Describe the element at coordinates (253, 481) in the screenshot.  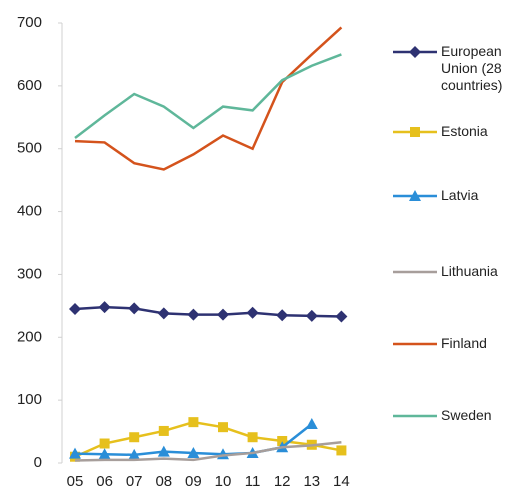
I see `x-tick-label: 11` at that location.